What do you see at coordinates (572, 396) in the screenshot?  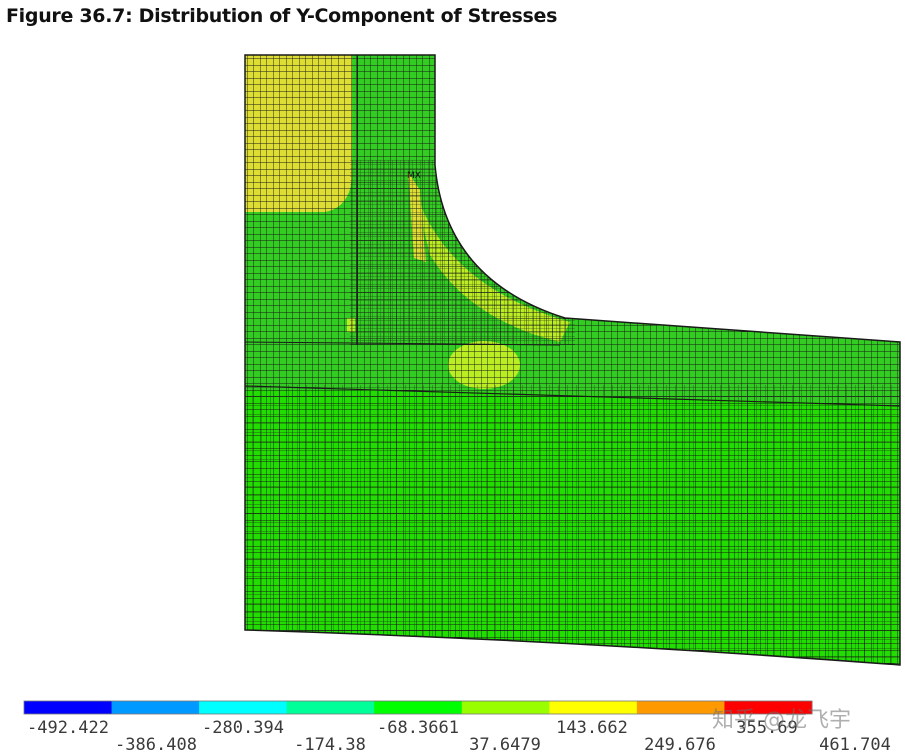 I see `seam-line-lower` at bounding box center [572, 396].